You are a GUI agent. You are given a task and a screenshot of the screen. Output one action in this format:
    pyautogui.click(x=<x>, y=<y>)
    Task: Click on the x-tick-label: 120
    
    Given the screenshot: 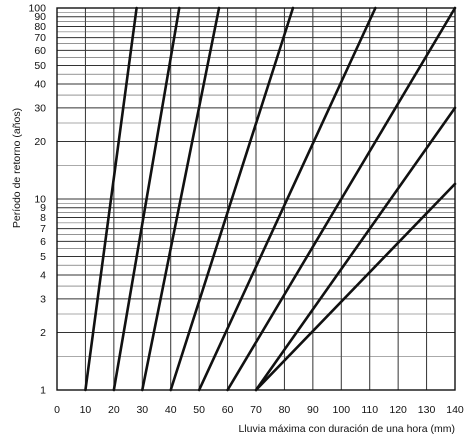 What is the action you would take?
    pyautogui.click(x=398, y=410)
    